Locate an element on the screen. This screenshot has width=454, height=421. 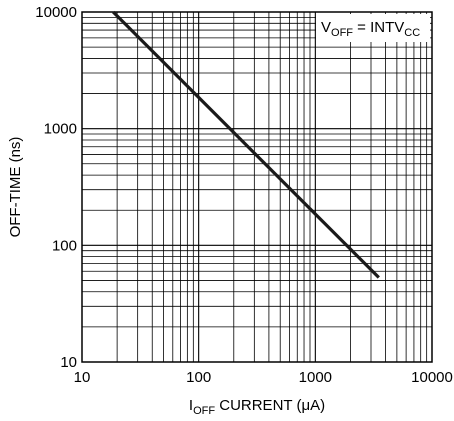
annotation-subscript-2: CC is located at coordinates (412, 33).